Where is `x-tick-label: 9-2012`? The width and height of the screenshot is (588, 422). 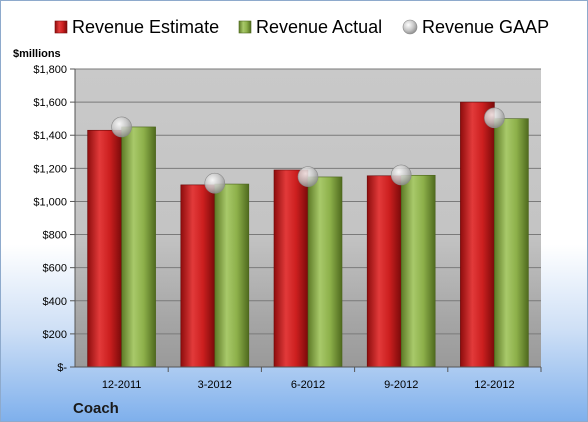 x-tick-label: 9-2012 is located at coordinates (401, 385).